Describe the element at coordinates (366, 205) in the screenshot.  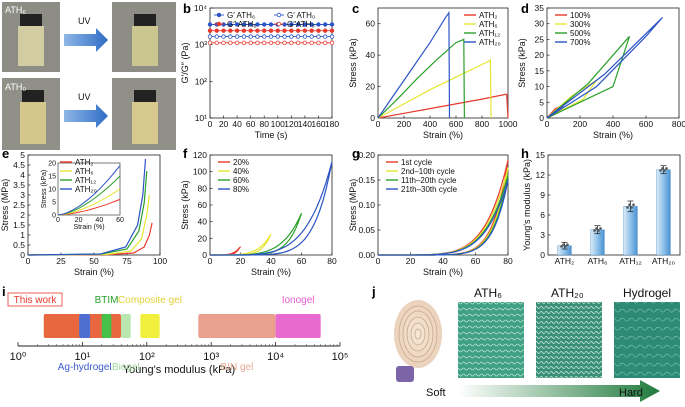
I see `g-y-tick-label: 0.10` at that location.